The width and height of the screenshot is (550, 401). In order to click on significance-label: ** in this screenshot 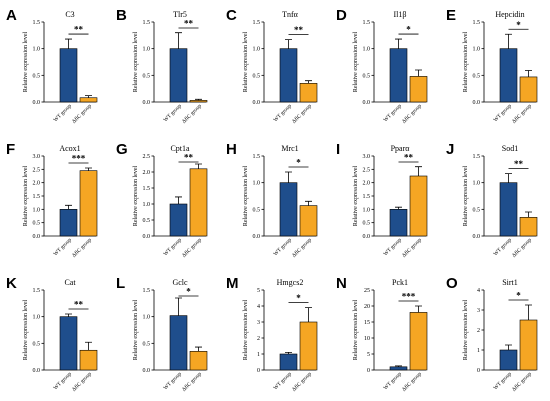, I will do `click(79, 305)`.